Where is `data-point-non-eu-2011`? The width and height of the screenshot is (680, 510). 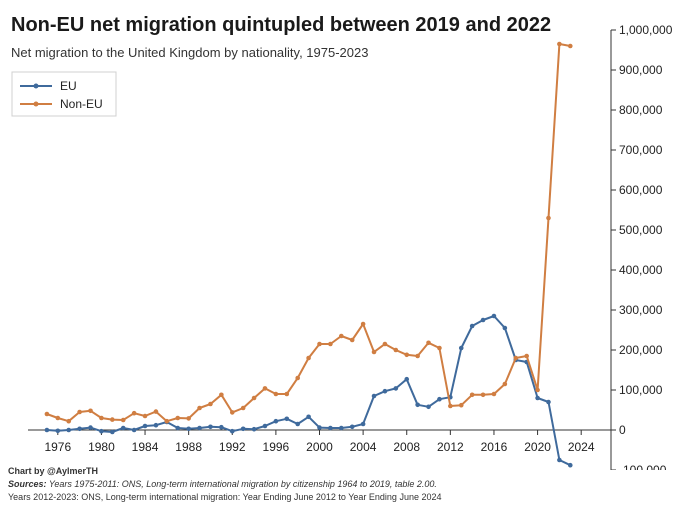 data-point-non-eu-2011 is located at coordinates (439, 348).